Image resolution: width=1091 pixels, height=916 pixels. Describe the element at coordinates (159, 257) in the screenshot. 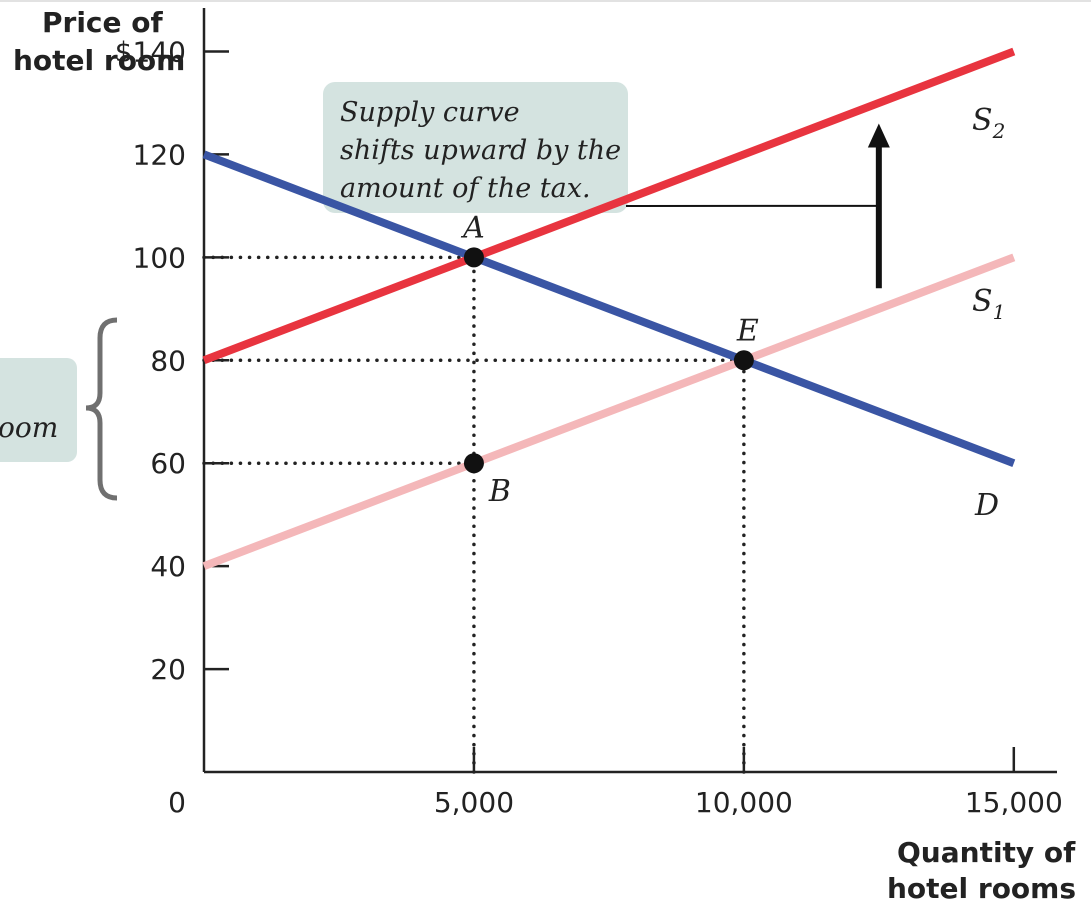

I see `y-tick-label-100: 100` at that location.